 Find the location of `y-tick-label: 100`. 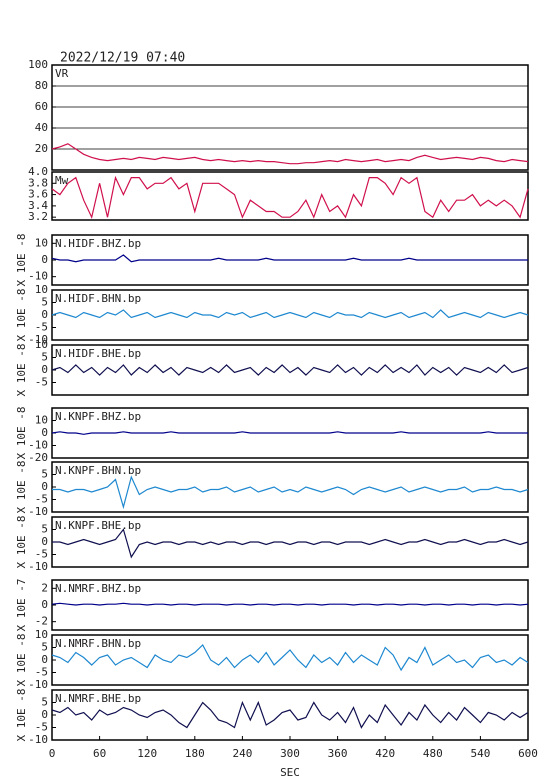

y-tick-label: 100 is located at coordinates (38, 64).